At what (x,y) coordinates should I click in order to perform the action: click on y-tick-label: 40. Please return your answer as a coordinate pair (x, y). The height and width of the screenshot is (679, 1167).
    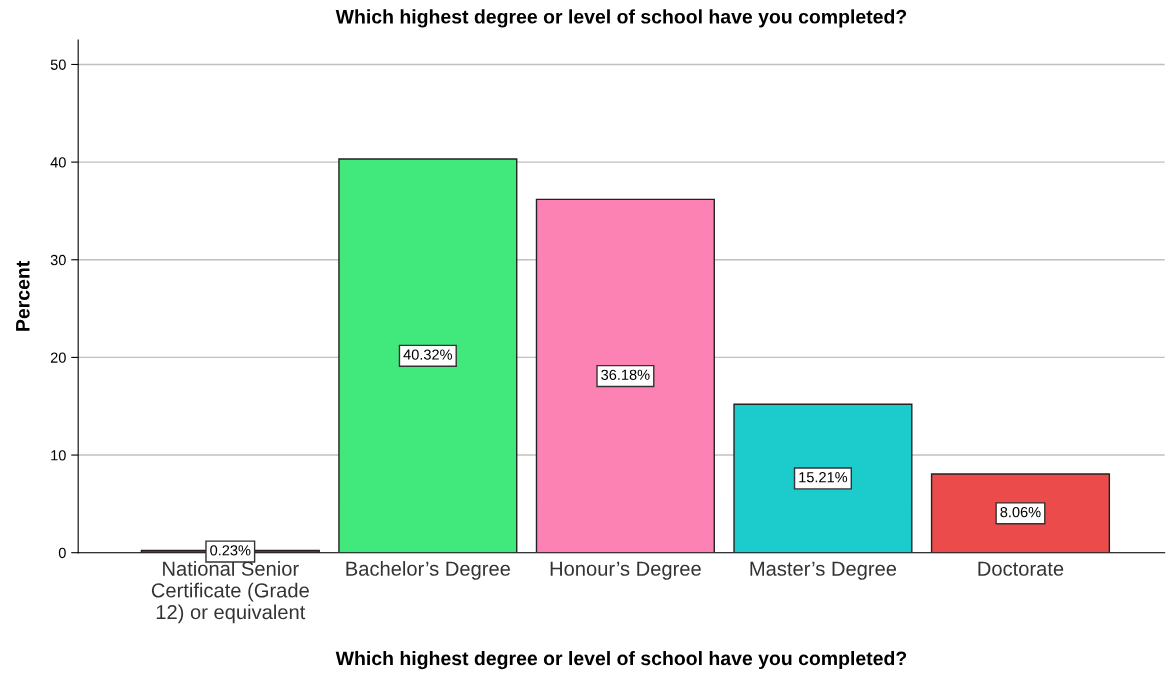
    Looking at the image, I should click on (58, 162).